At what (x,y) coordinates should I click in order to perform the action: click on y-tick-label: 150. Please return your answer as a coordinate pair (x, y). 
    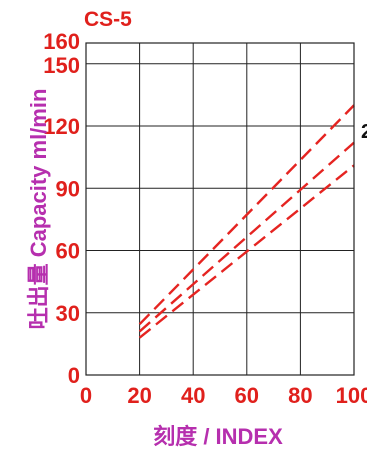
    Looking at the image, I should click on (61, 65).